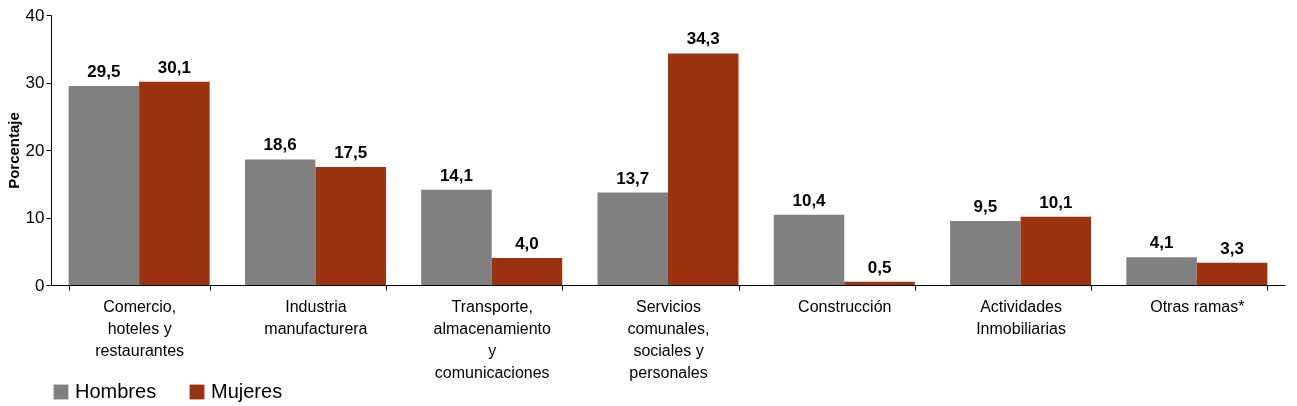  Describe the element at coordinates (104, 71) in the screenshot. I see `data-label: 29,5` at that location.